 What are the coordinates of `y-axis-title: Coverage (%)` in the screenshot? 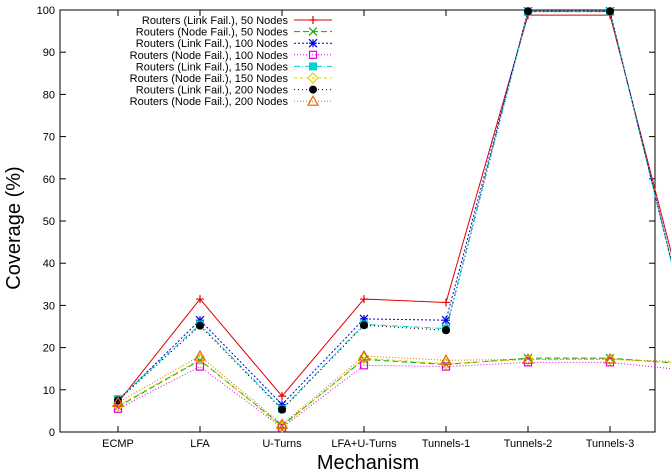 It's located at (14, 227).